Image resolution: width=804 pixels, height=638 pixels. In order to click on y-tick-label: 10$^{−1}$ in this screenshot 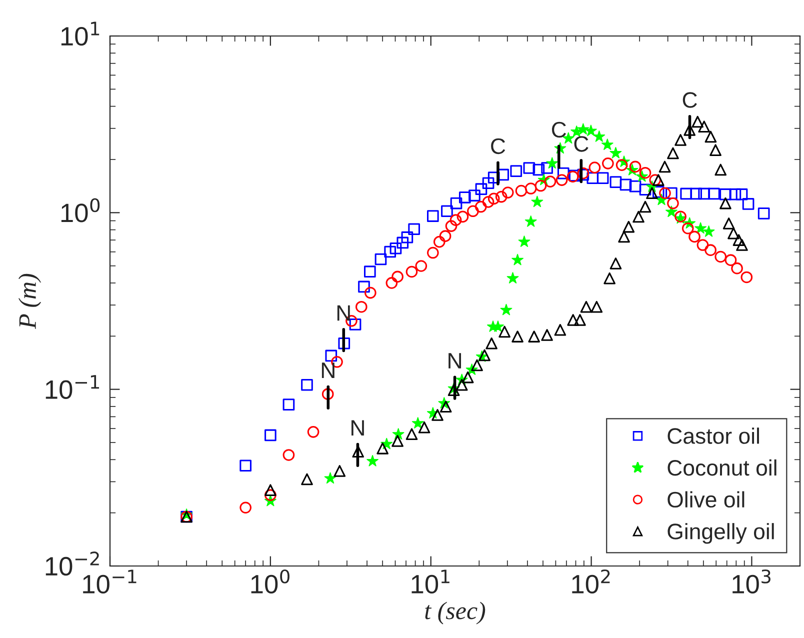, I will do `click(73, 387)`.